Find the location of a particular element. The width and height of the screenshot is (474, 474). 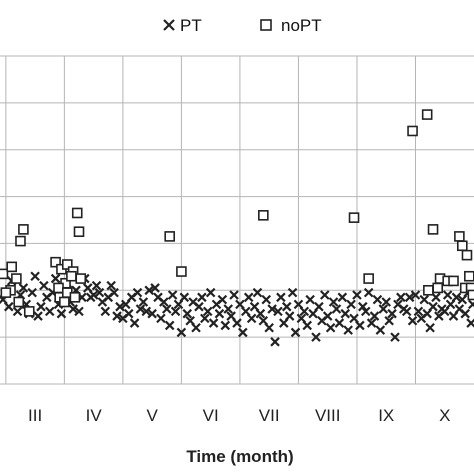

x-tick-labels: III IV V VI VII VIII IX X is located at coordinates (239, 415).